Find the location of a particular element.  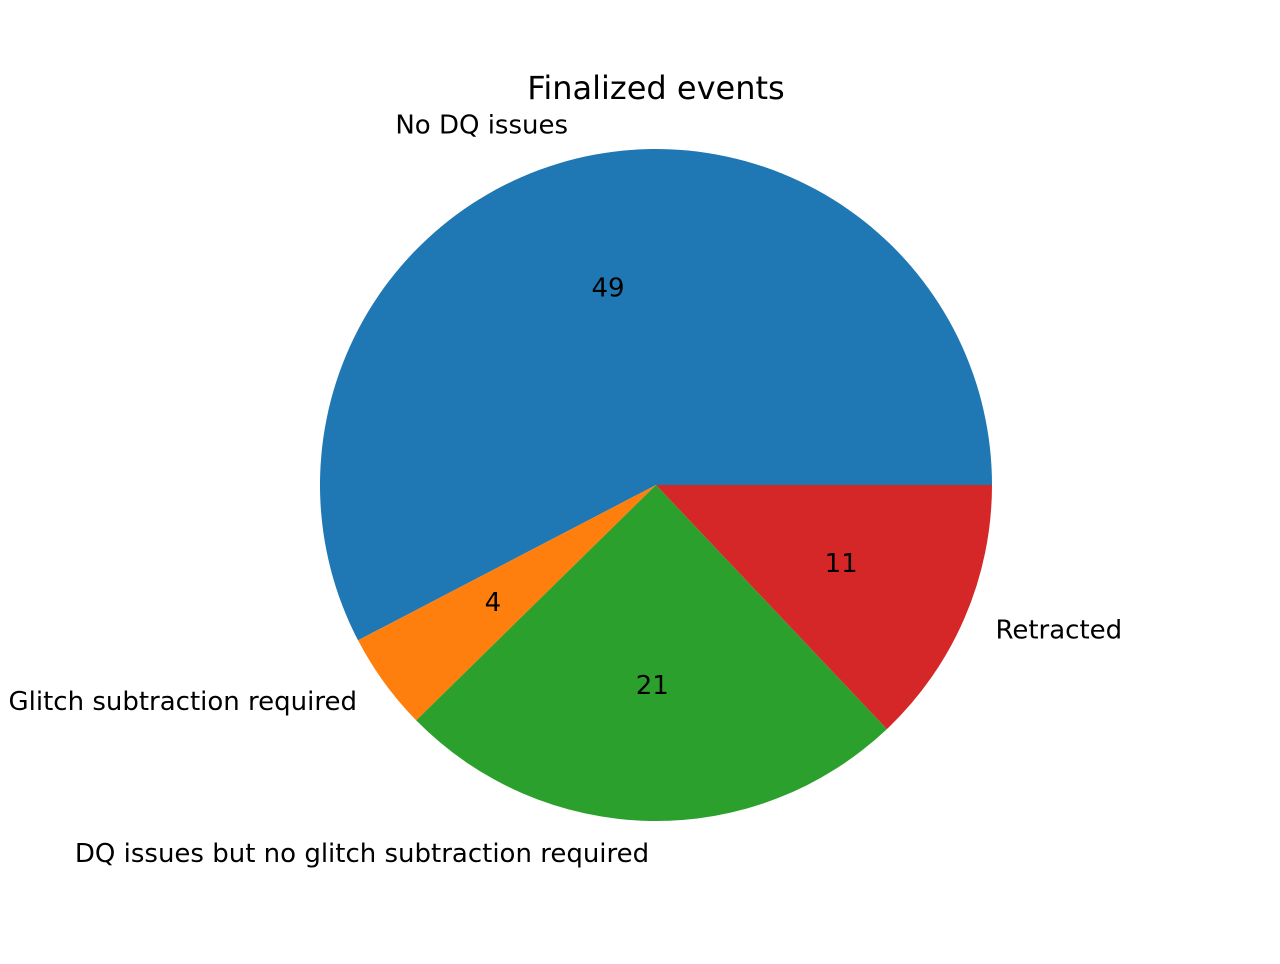

value-label-retracted: 11 is located at coordinates (841, 564).